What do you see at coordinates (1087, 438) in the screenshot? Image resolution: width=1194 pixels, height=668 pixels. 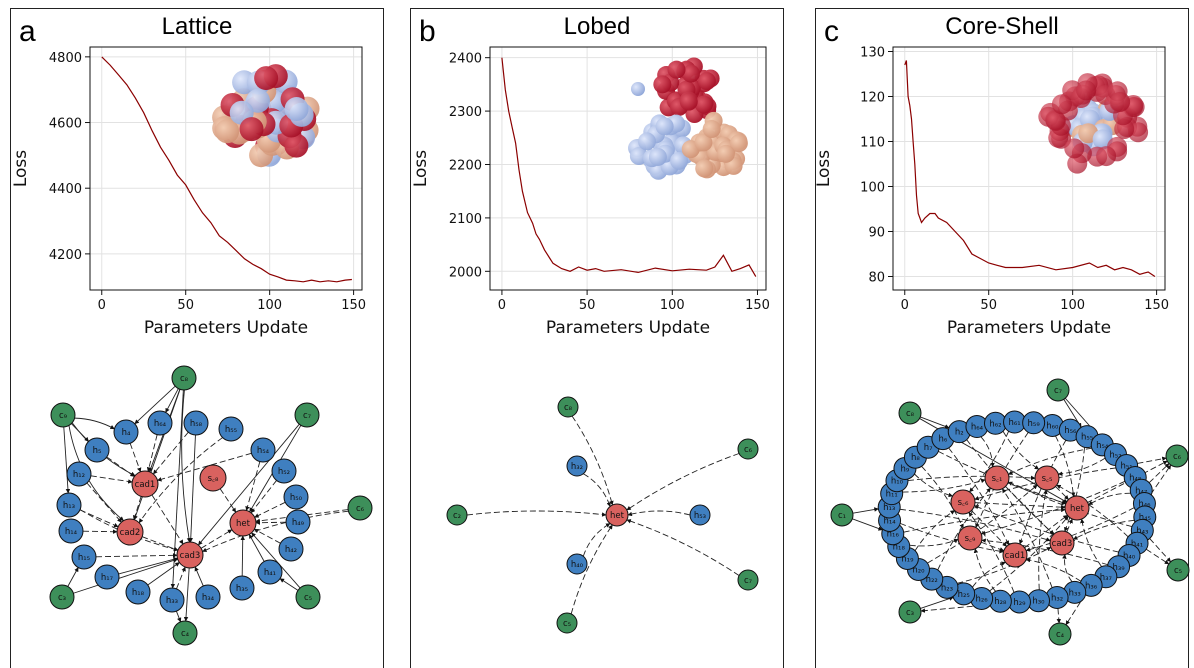 I see `node-label: h₅₅` at bounding box center [1087, 438].